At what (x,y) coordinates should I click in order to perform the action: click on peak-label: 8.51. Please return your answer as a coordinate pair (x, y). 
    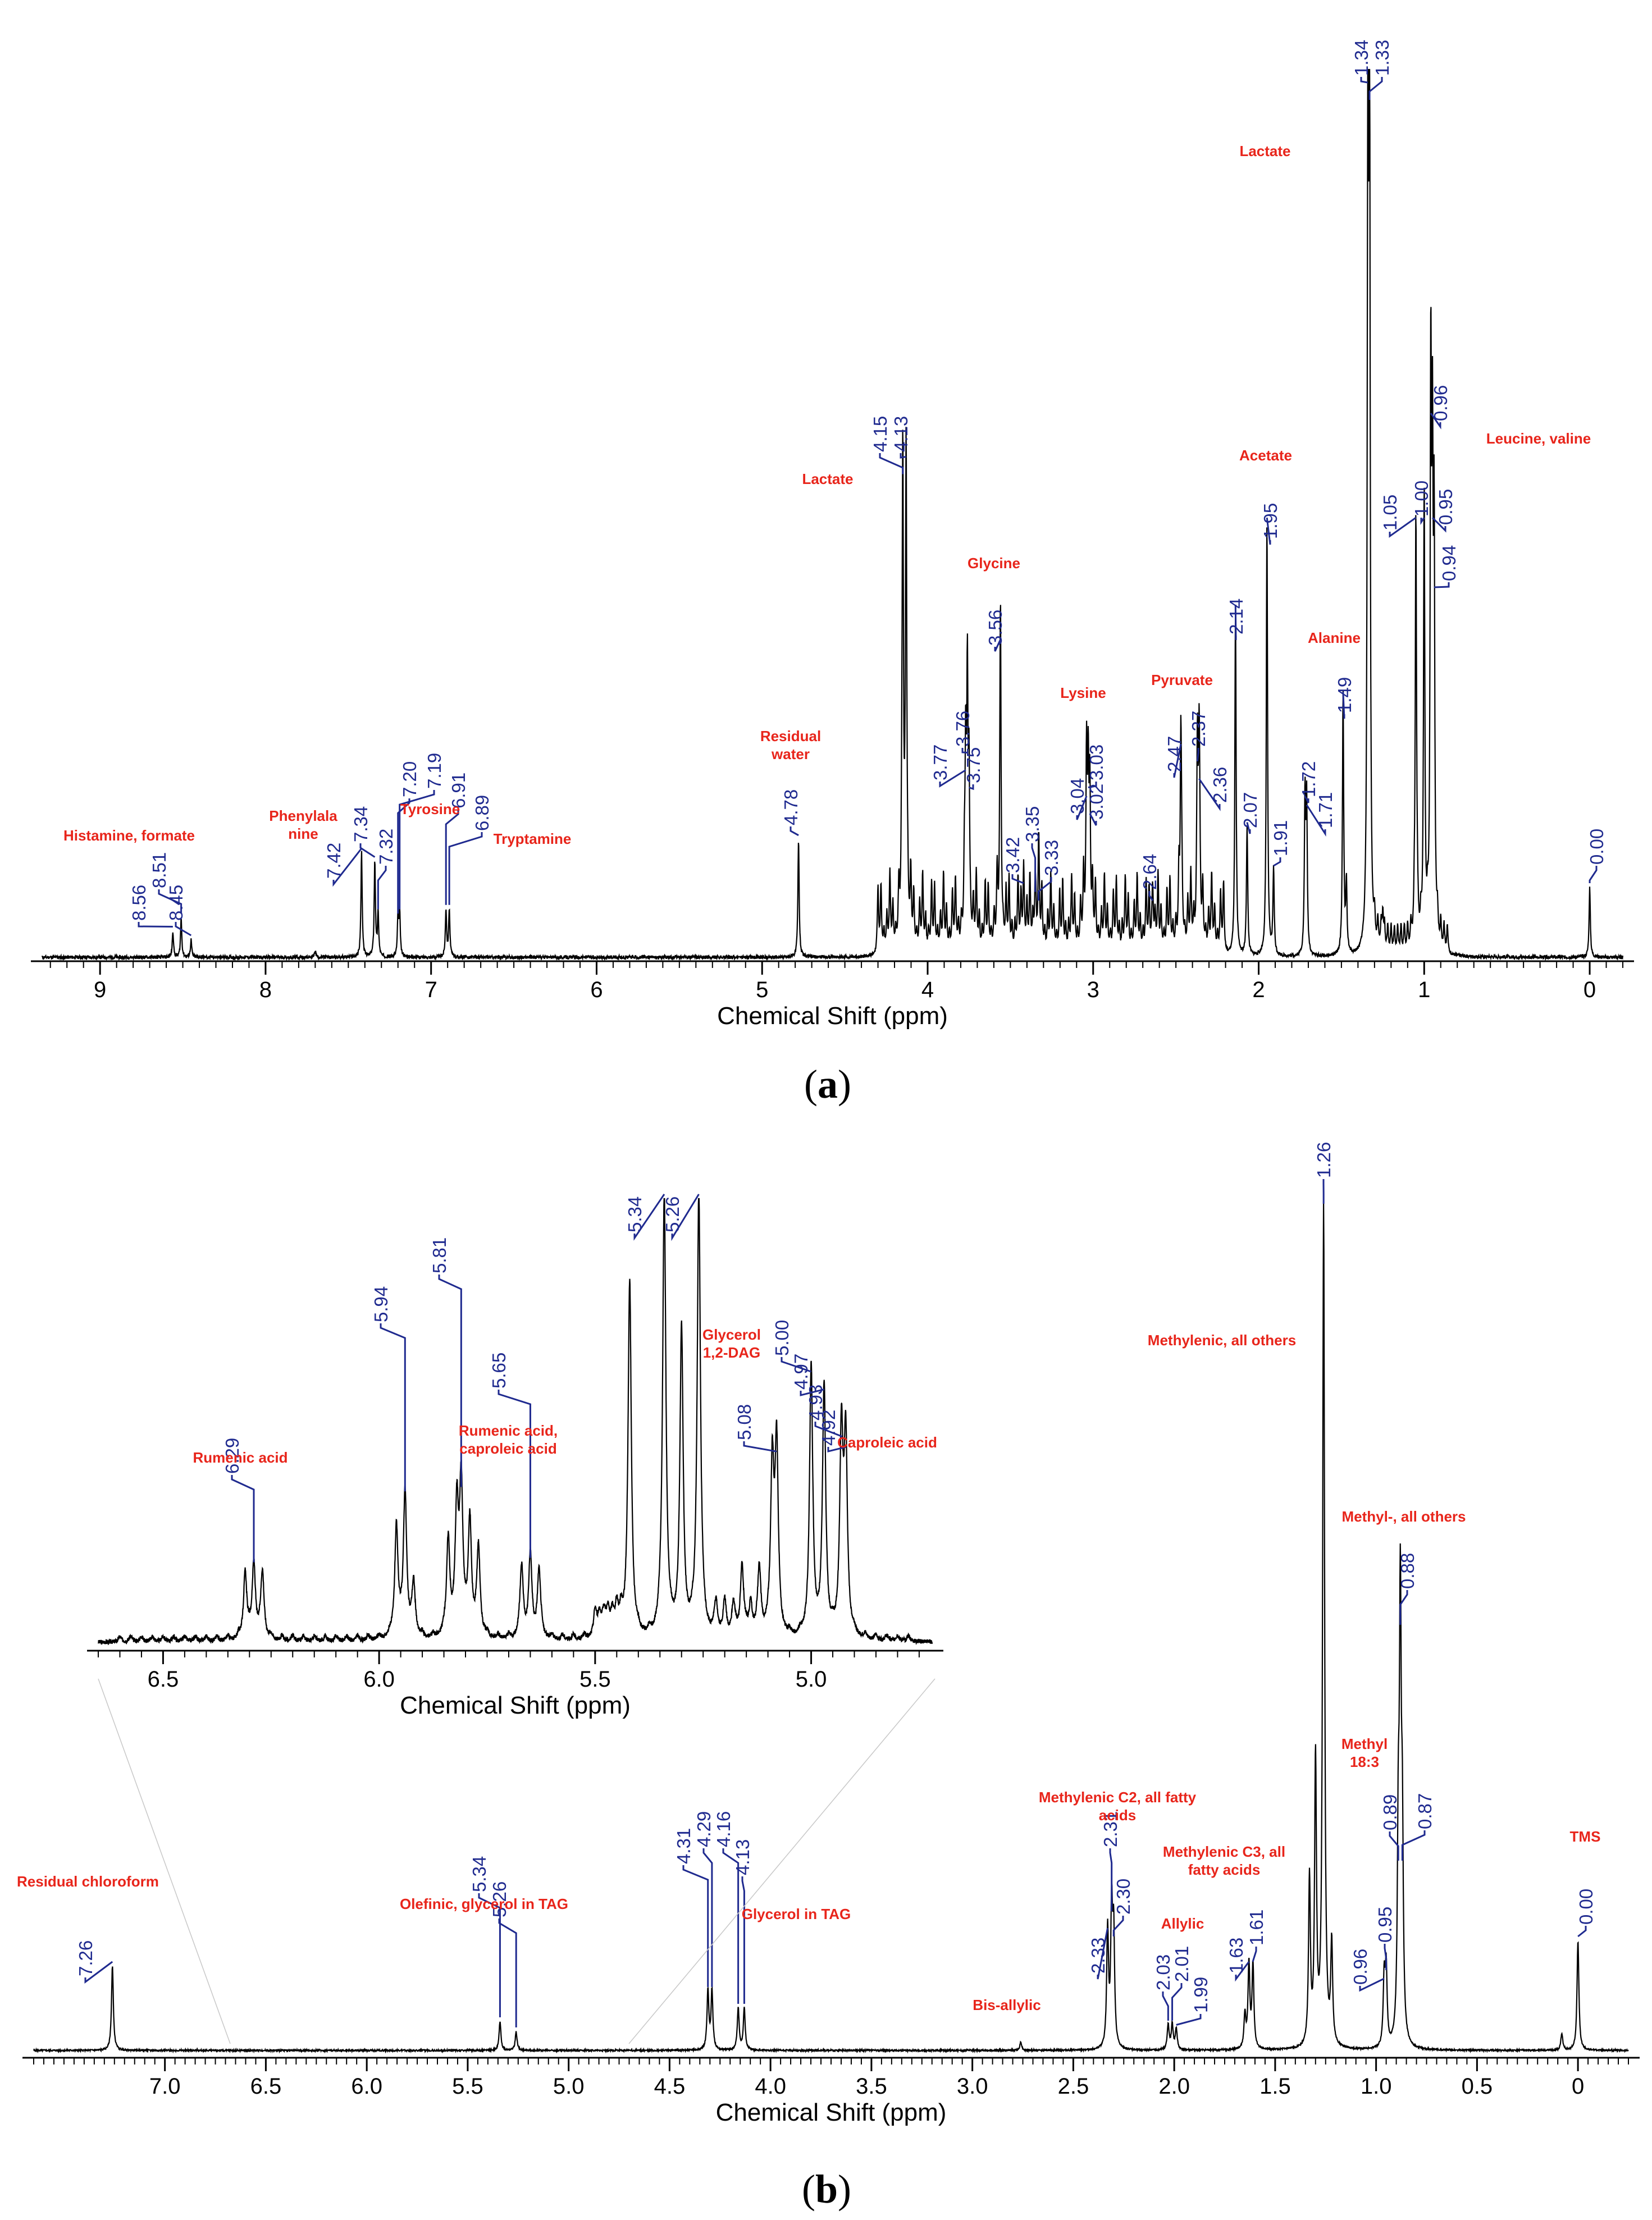
    Looking at the image, I should click on (159, 870).